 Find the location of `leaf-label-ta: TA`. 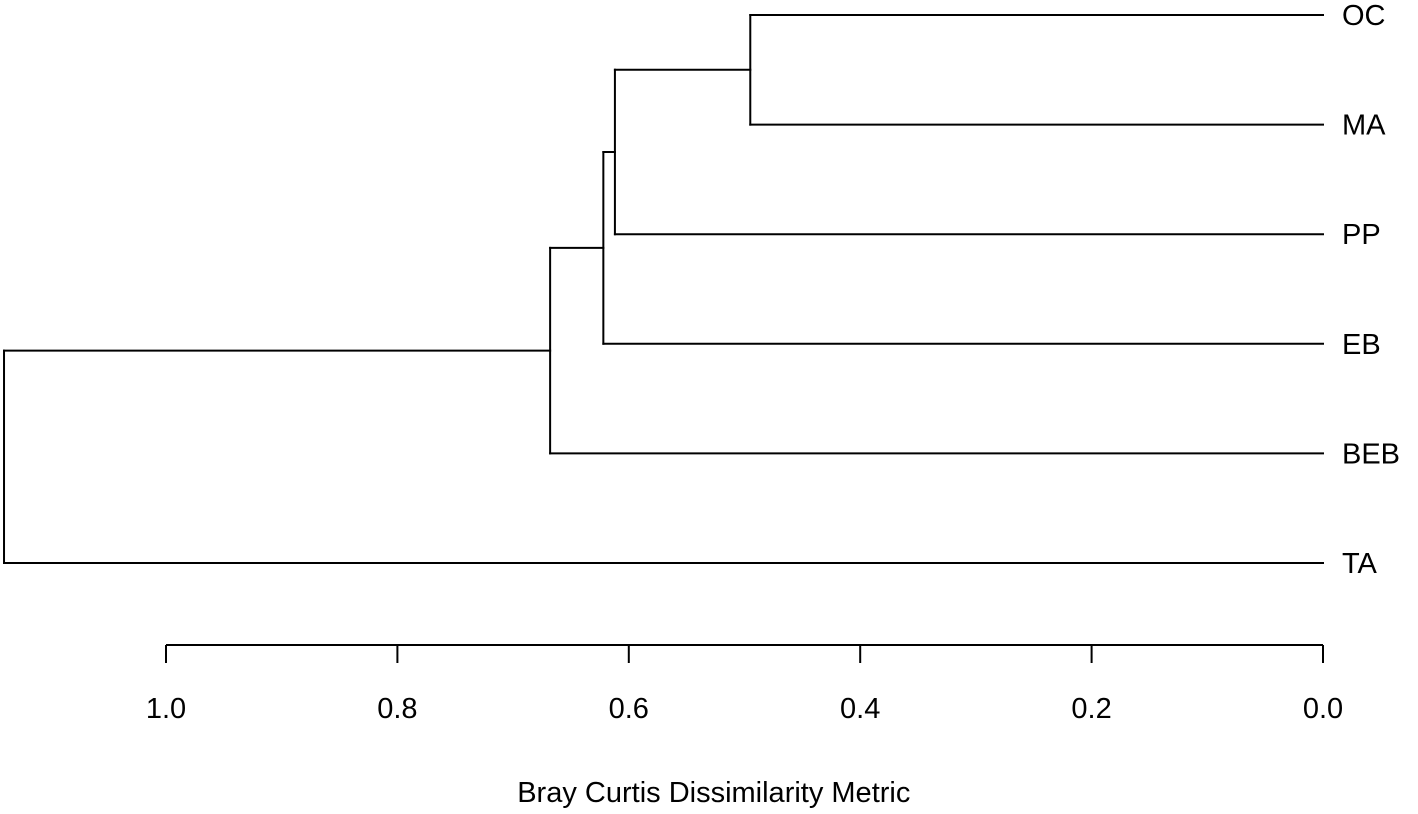

leaf-label-ta: TA is located at coordinates (1360, 564).